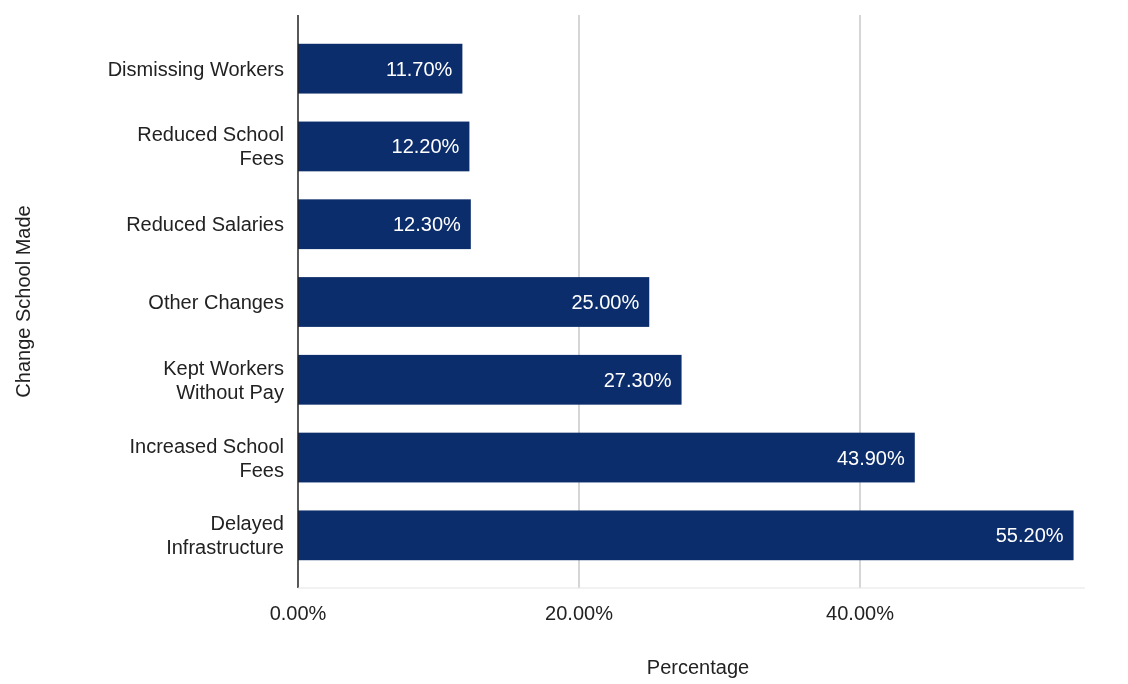 The image size is (1128, 684). What do you see at coordinates (427, 224) in the screenshot?
I see `data-label: 12.30%` at bounding box center [427, 224].